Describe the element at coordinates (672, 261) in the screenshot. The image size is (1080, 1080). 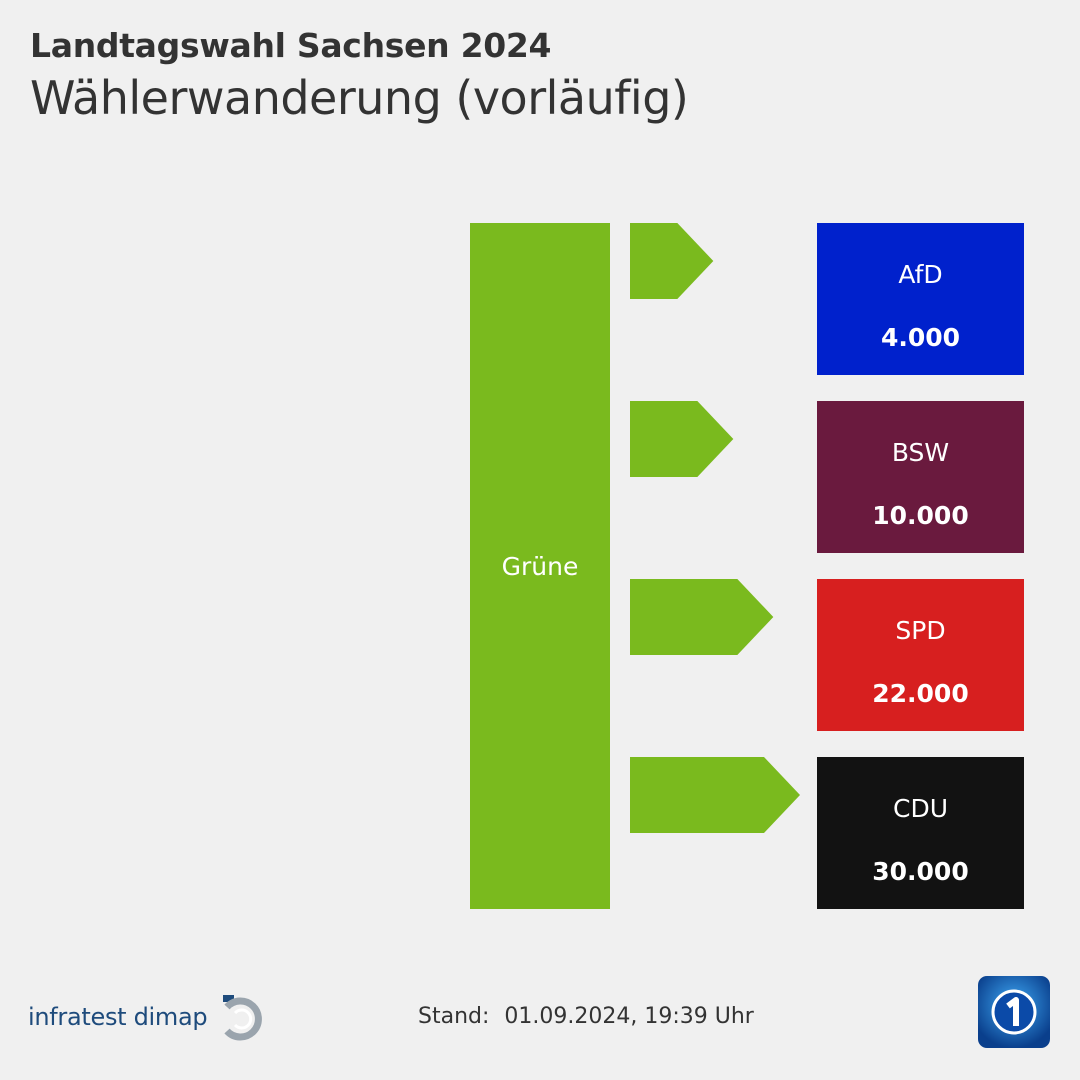
I see `flow-arrow-afd` at that location.